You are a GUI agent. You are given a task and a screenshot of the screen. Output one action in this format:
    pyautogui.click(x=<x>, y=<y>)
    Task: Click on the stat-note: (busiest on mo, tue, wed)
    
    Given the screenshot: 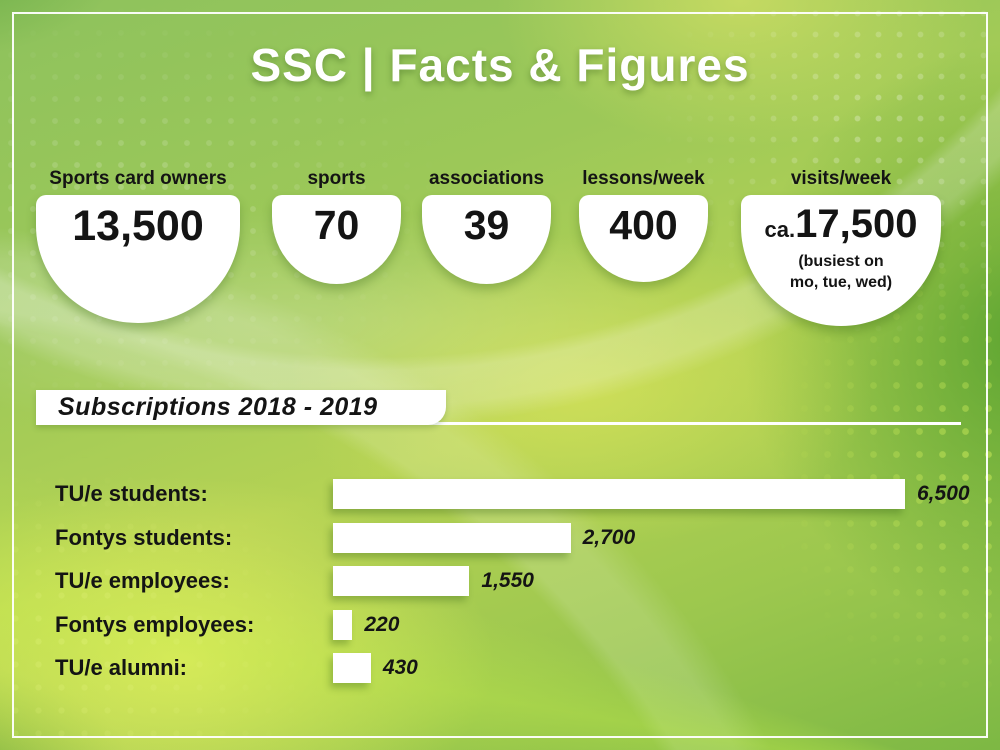 What is the action you would take?
    pyautogui.click(x=841, y=272)
    